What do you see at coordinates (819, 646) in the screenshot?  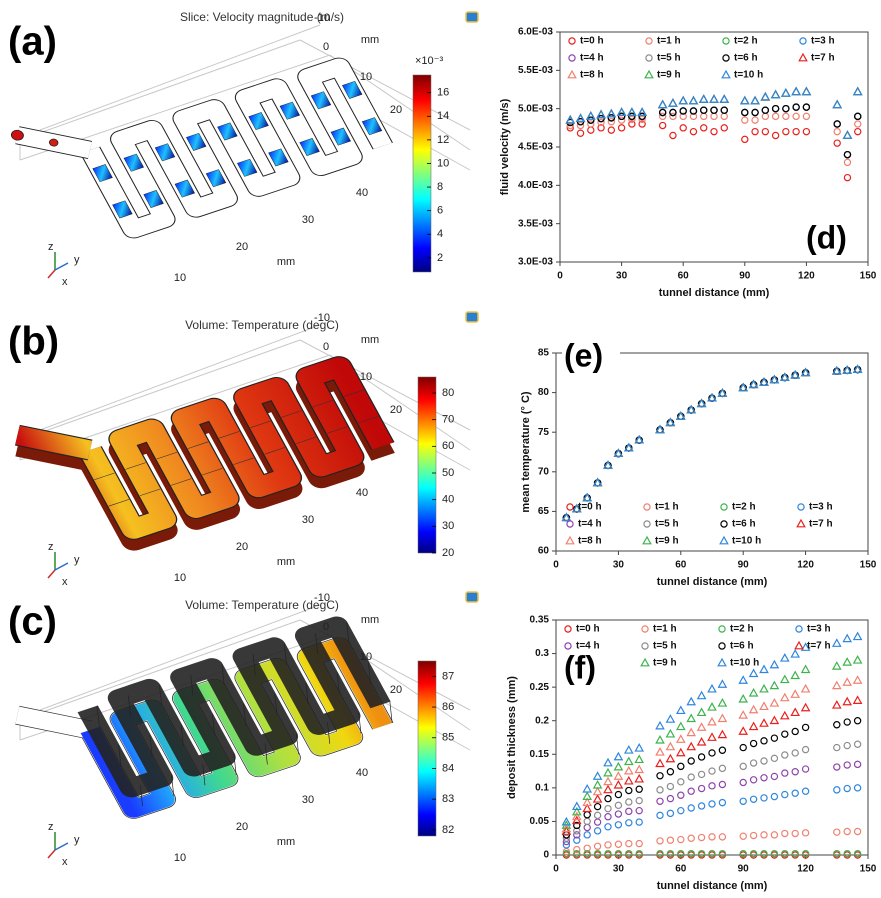 I see `legend-label: t=7 h` at bounding box center [819, 646].